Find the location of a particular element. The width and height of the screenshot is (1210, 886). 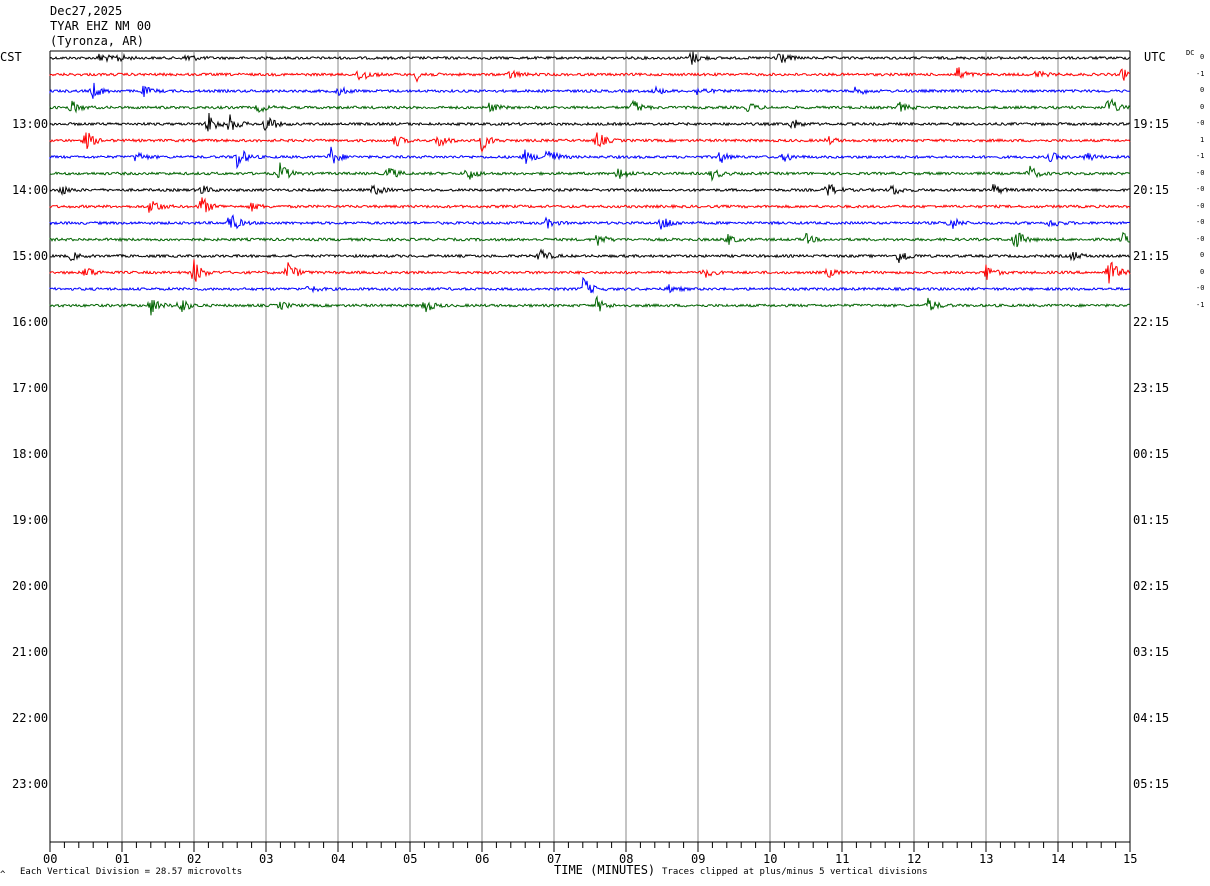

hour-label-right: 04:15 is located at coordinates (1151, 718).